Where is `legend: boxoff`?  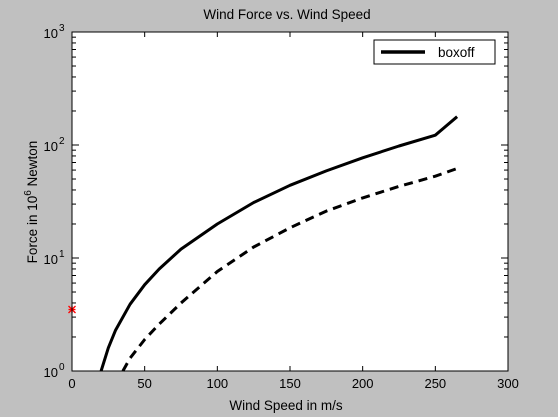
legend: boxoff is located at coordinates (434, 52).